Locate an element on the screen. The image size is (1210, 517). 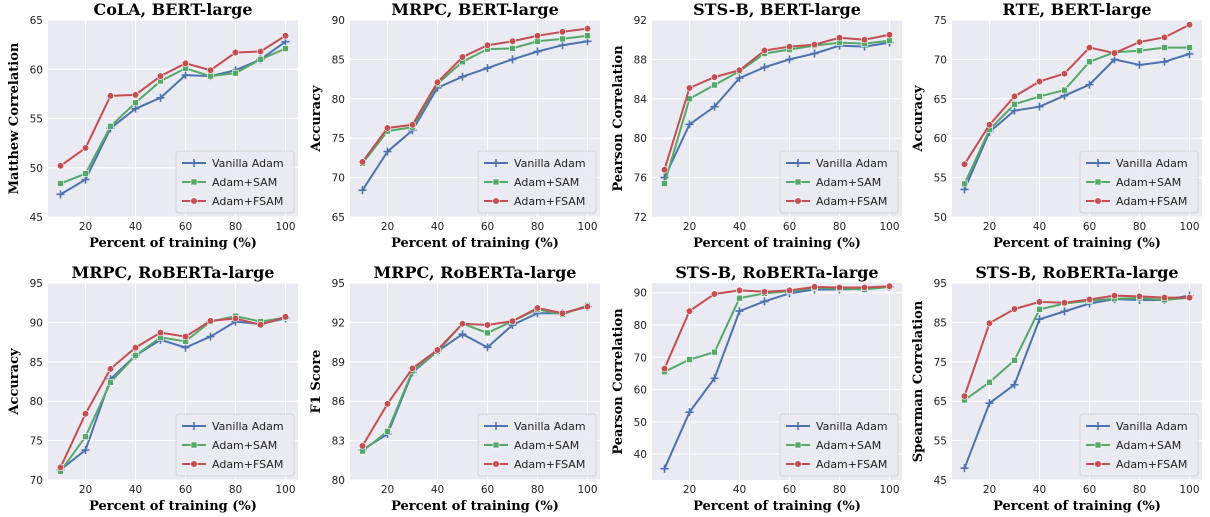
y-tick-label: 89 is located at coordinates (338, 363).